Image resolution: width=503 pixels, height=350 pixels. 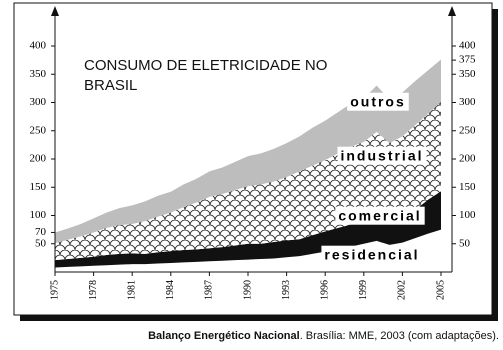 I want to click on series-label: industrial, so click(x=381, y=156).